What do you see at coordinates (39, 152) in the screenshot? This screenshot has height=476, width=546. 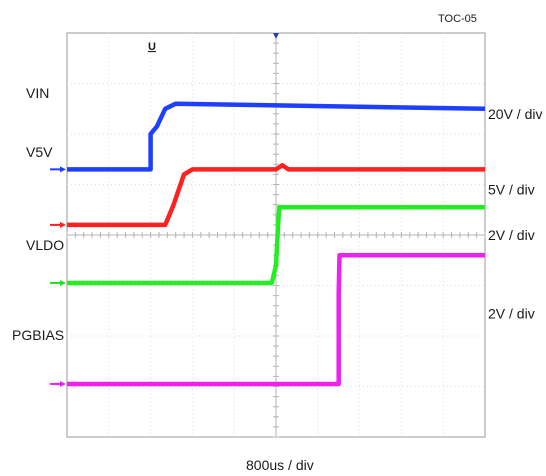 I see `channel-name-v5v: V5V` at bounding box center [39, 152].